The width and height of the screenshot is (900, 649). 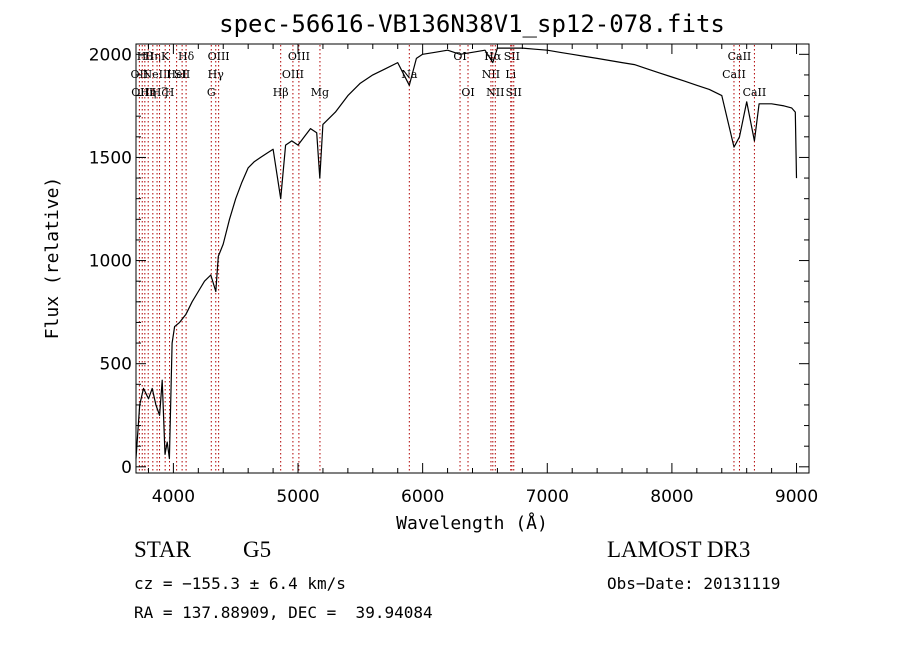 I want to click on chart-title: spec-56616-VB136N38V1_sp12-078.fits, so click(x=472, y=24).